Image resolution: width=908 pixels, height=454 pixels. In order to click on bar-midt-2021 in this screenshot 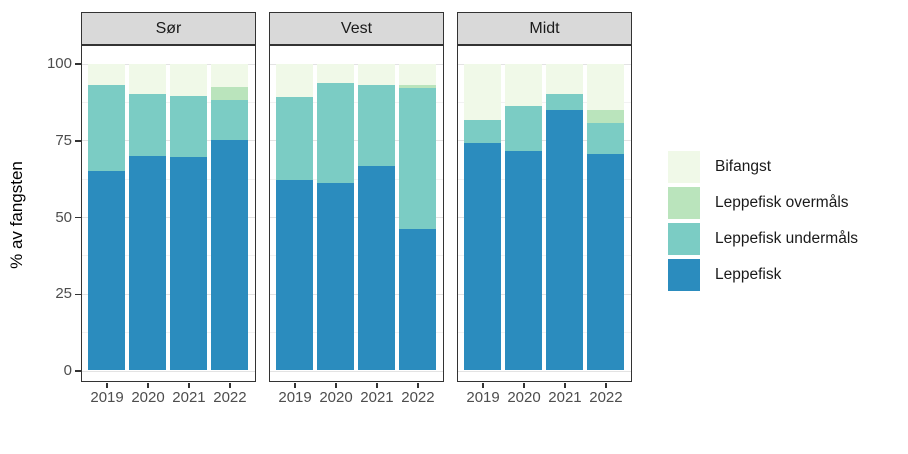, I will do `click(564, 217)`.